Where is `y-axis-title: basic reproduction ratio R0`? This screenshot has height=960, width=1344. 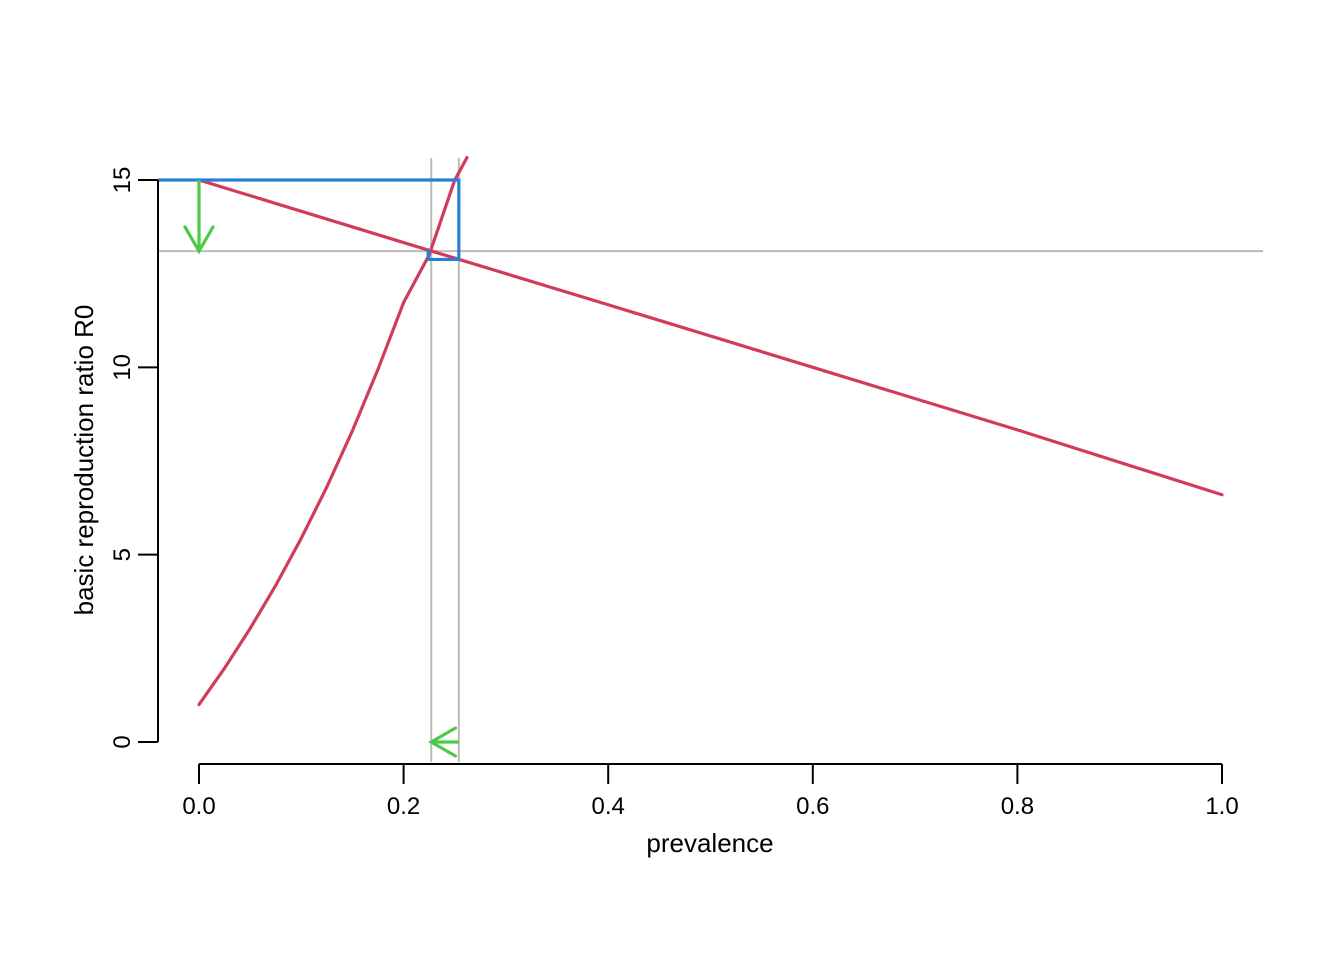
y-axis-title: basic reproduction ratio R0 is located at coordinates (84, 460).